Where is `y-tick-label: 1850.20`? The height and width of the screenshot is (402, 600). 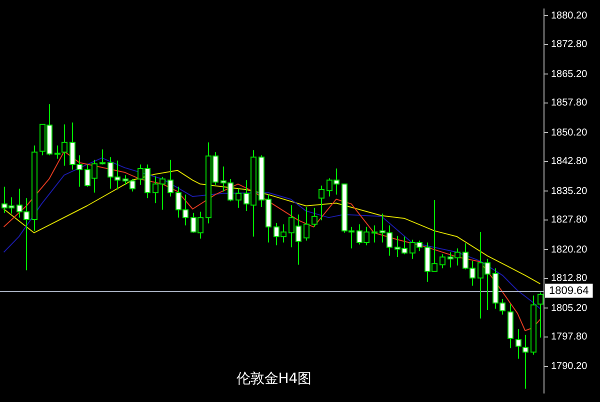
y-tick-label: 1850.20 is located at coordinates (569, 132).